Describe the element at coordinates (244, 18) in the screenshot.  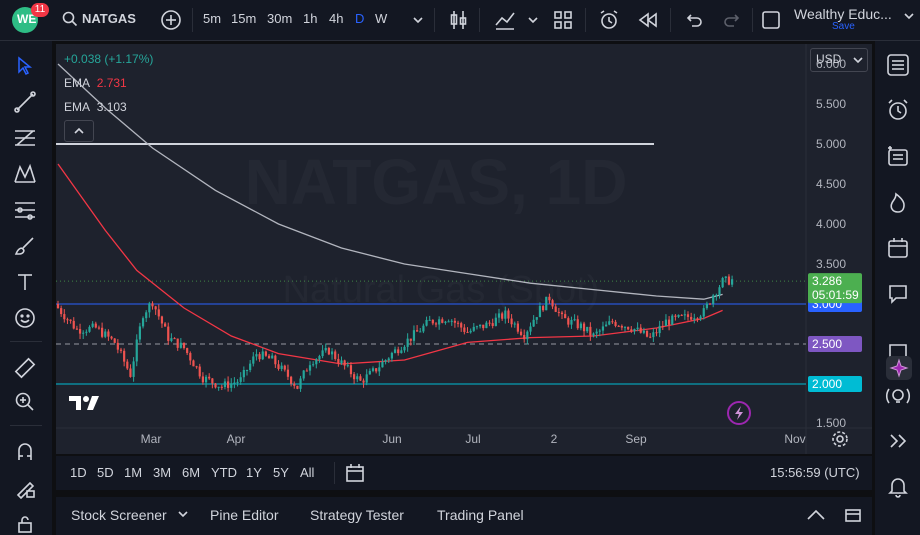
I see `interval-15m: 15m` at that location.